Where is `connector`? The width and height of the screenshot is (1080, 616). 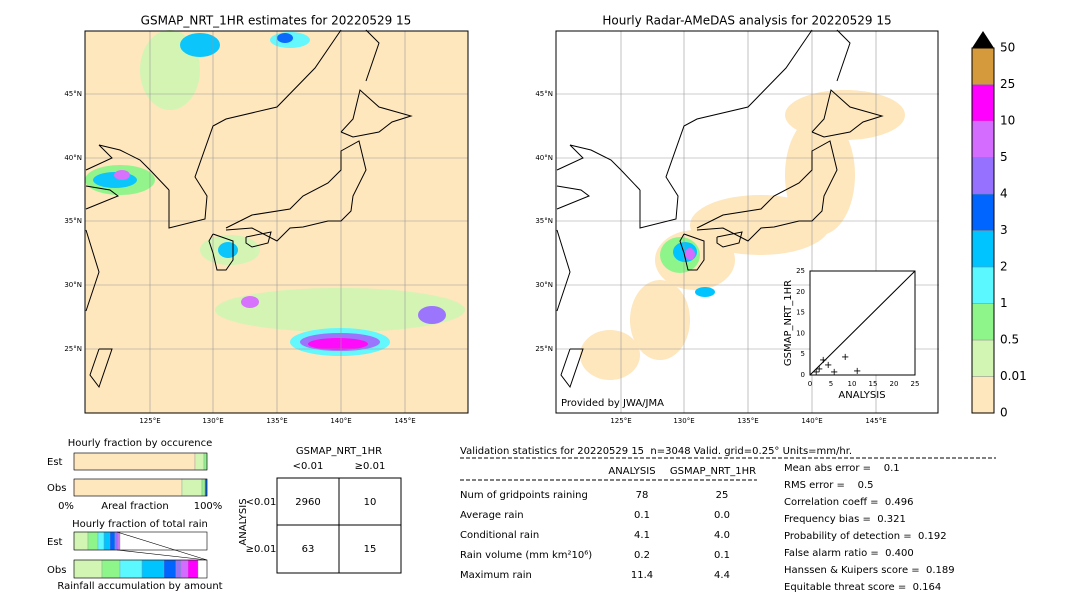 connector is located at coordinates (162, 546).